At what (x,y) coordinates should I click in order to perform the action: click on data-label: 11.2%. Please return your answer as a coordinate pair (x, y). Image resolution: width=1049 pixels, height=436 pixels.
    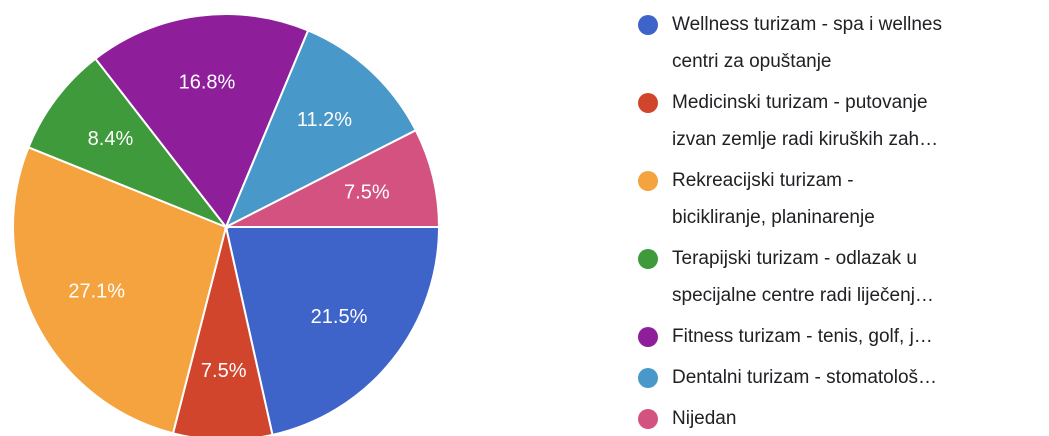
    Looking at the image, I should click on (324, 120).